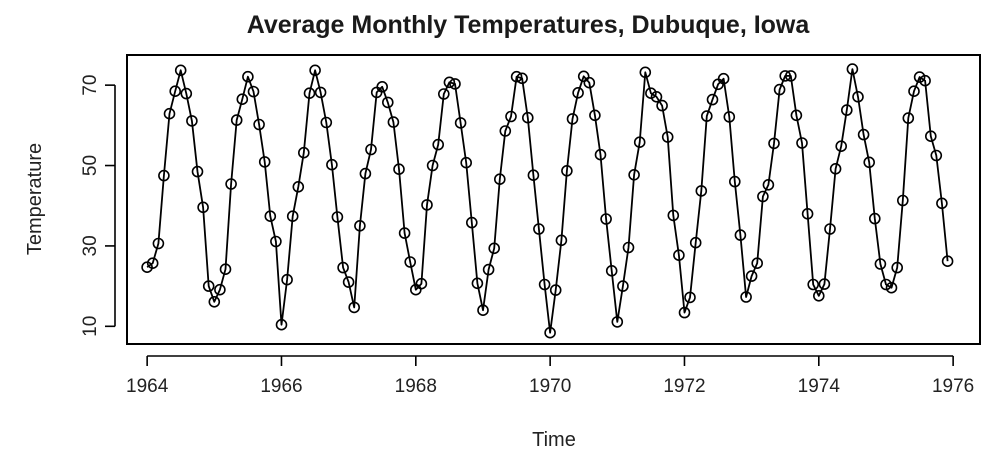  I want to click on x-tick-label: 1968, so click(416, 386).